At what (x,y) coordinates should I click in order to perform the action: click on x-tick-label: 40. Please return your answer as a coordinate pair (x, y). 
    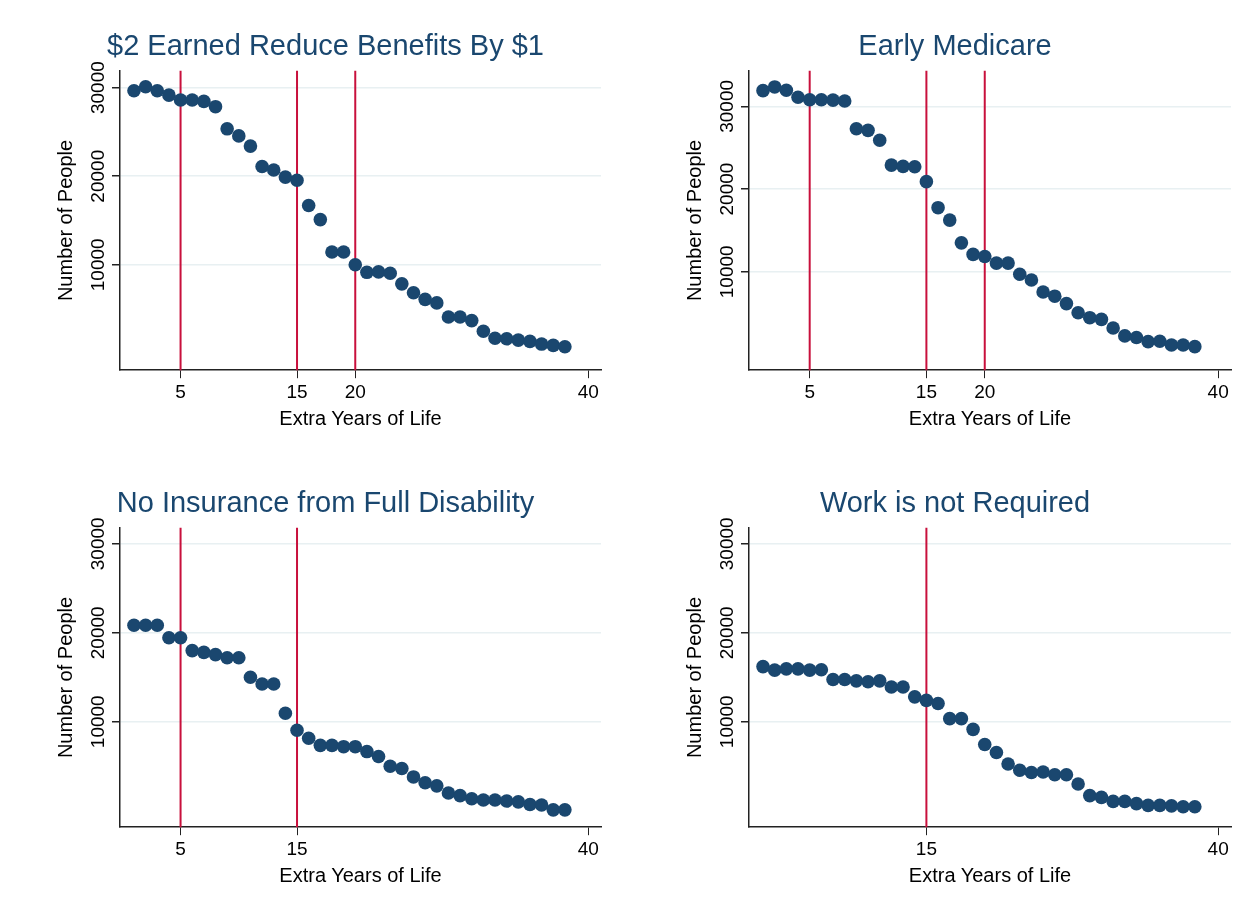
    Looking at the image, I should click on (588, 391).